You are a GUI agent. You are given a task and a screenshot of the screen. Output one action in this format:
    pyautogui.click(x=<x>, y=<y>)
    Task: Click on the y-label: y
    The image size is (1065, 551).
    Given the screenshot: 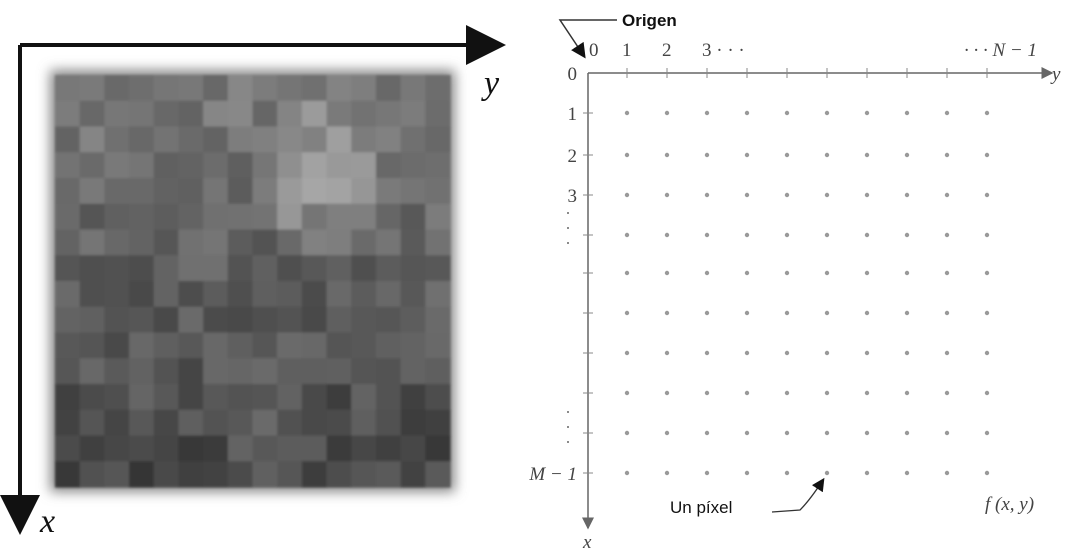 What is the action you would take?
    pyautogui.click(x=490, y=83)
    